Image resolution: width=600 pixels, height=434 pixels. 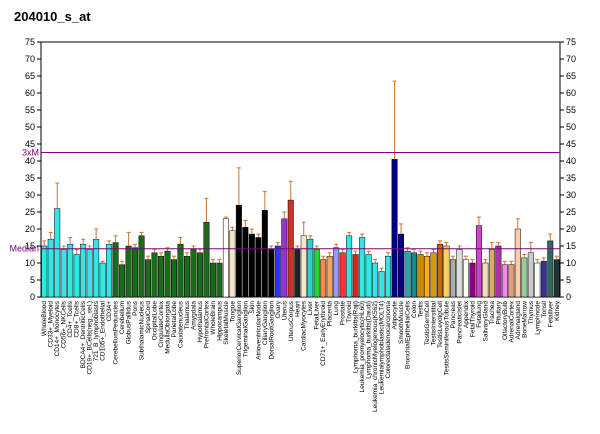 I want to click on x-tick-label: Trachea, so click(x=492, y=313).